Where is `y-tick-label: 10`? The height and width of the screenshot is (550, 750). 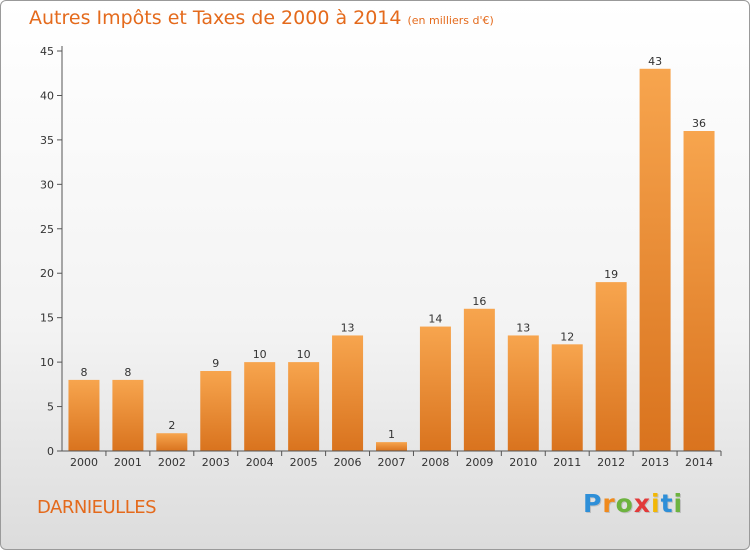 y-tick-label: 10 is located at coordinates (47, 362).